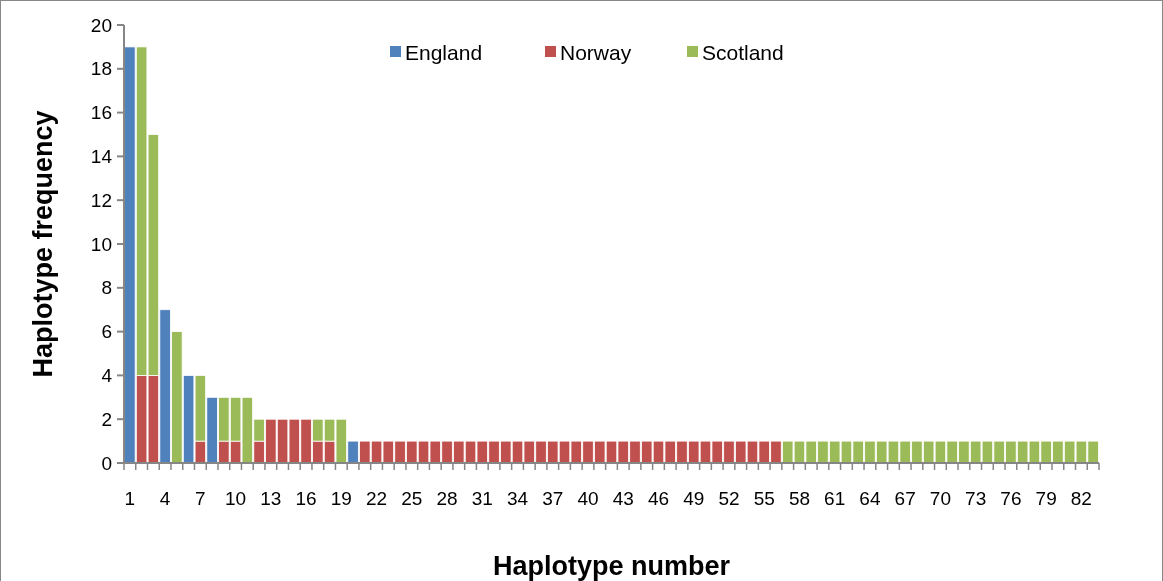 The height and width of the screenshot is (581, 1163). I want to click on x-tick-label: 49, so click(694, 498).